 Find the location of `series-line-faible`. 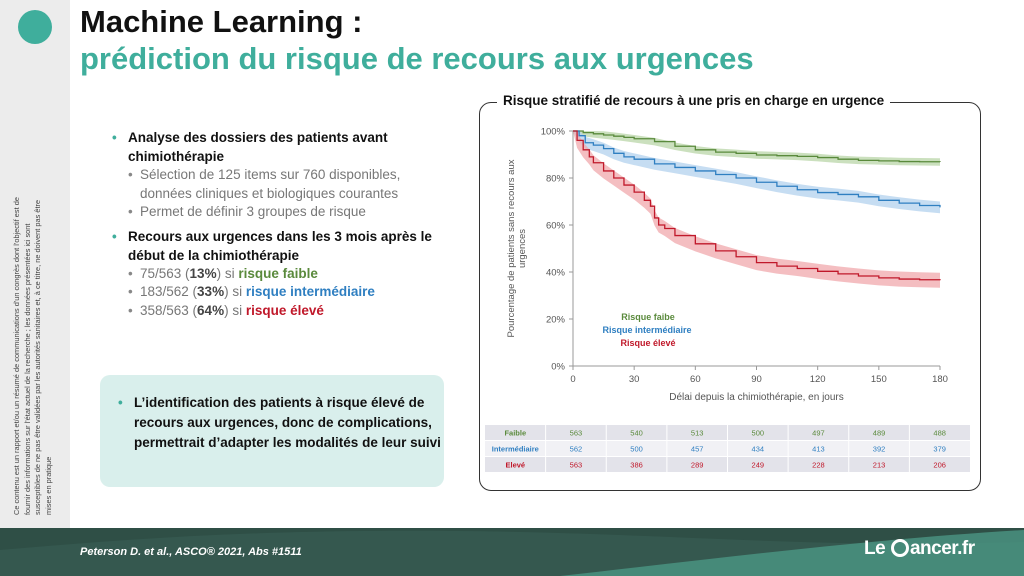

series-line-faible is located at coordinates (757, 146).